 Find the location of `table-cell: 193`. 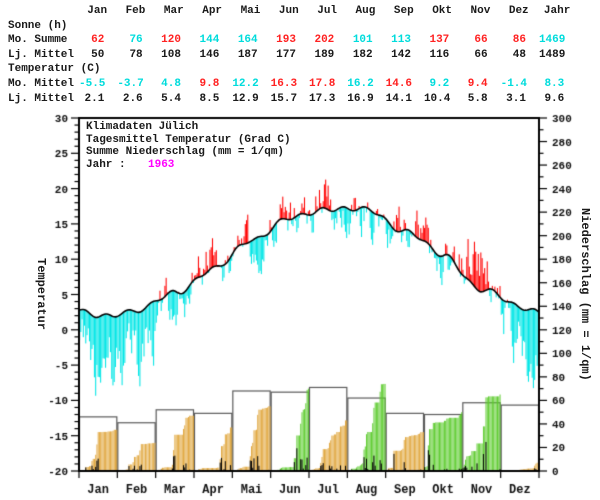

table-cell: 193 is located at coordinates (286, 40).